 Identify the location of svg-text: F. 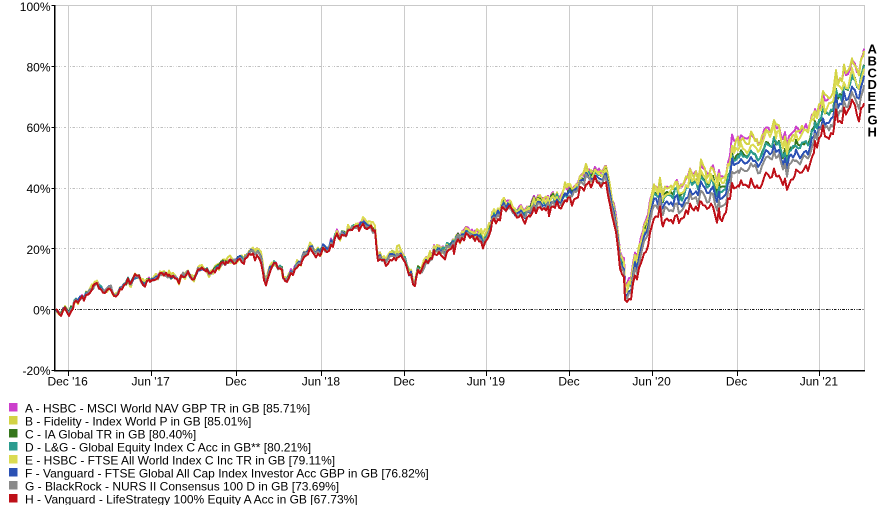
(872, 108).